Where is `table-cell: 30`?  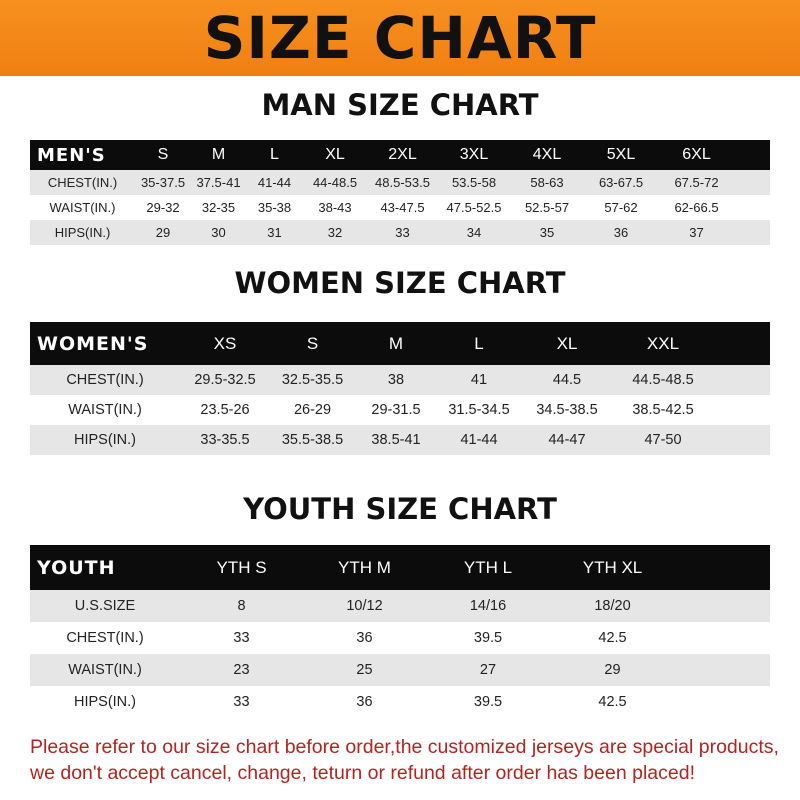 table-cell: 30 is located at coordinates (218, 232).